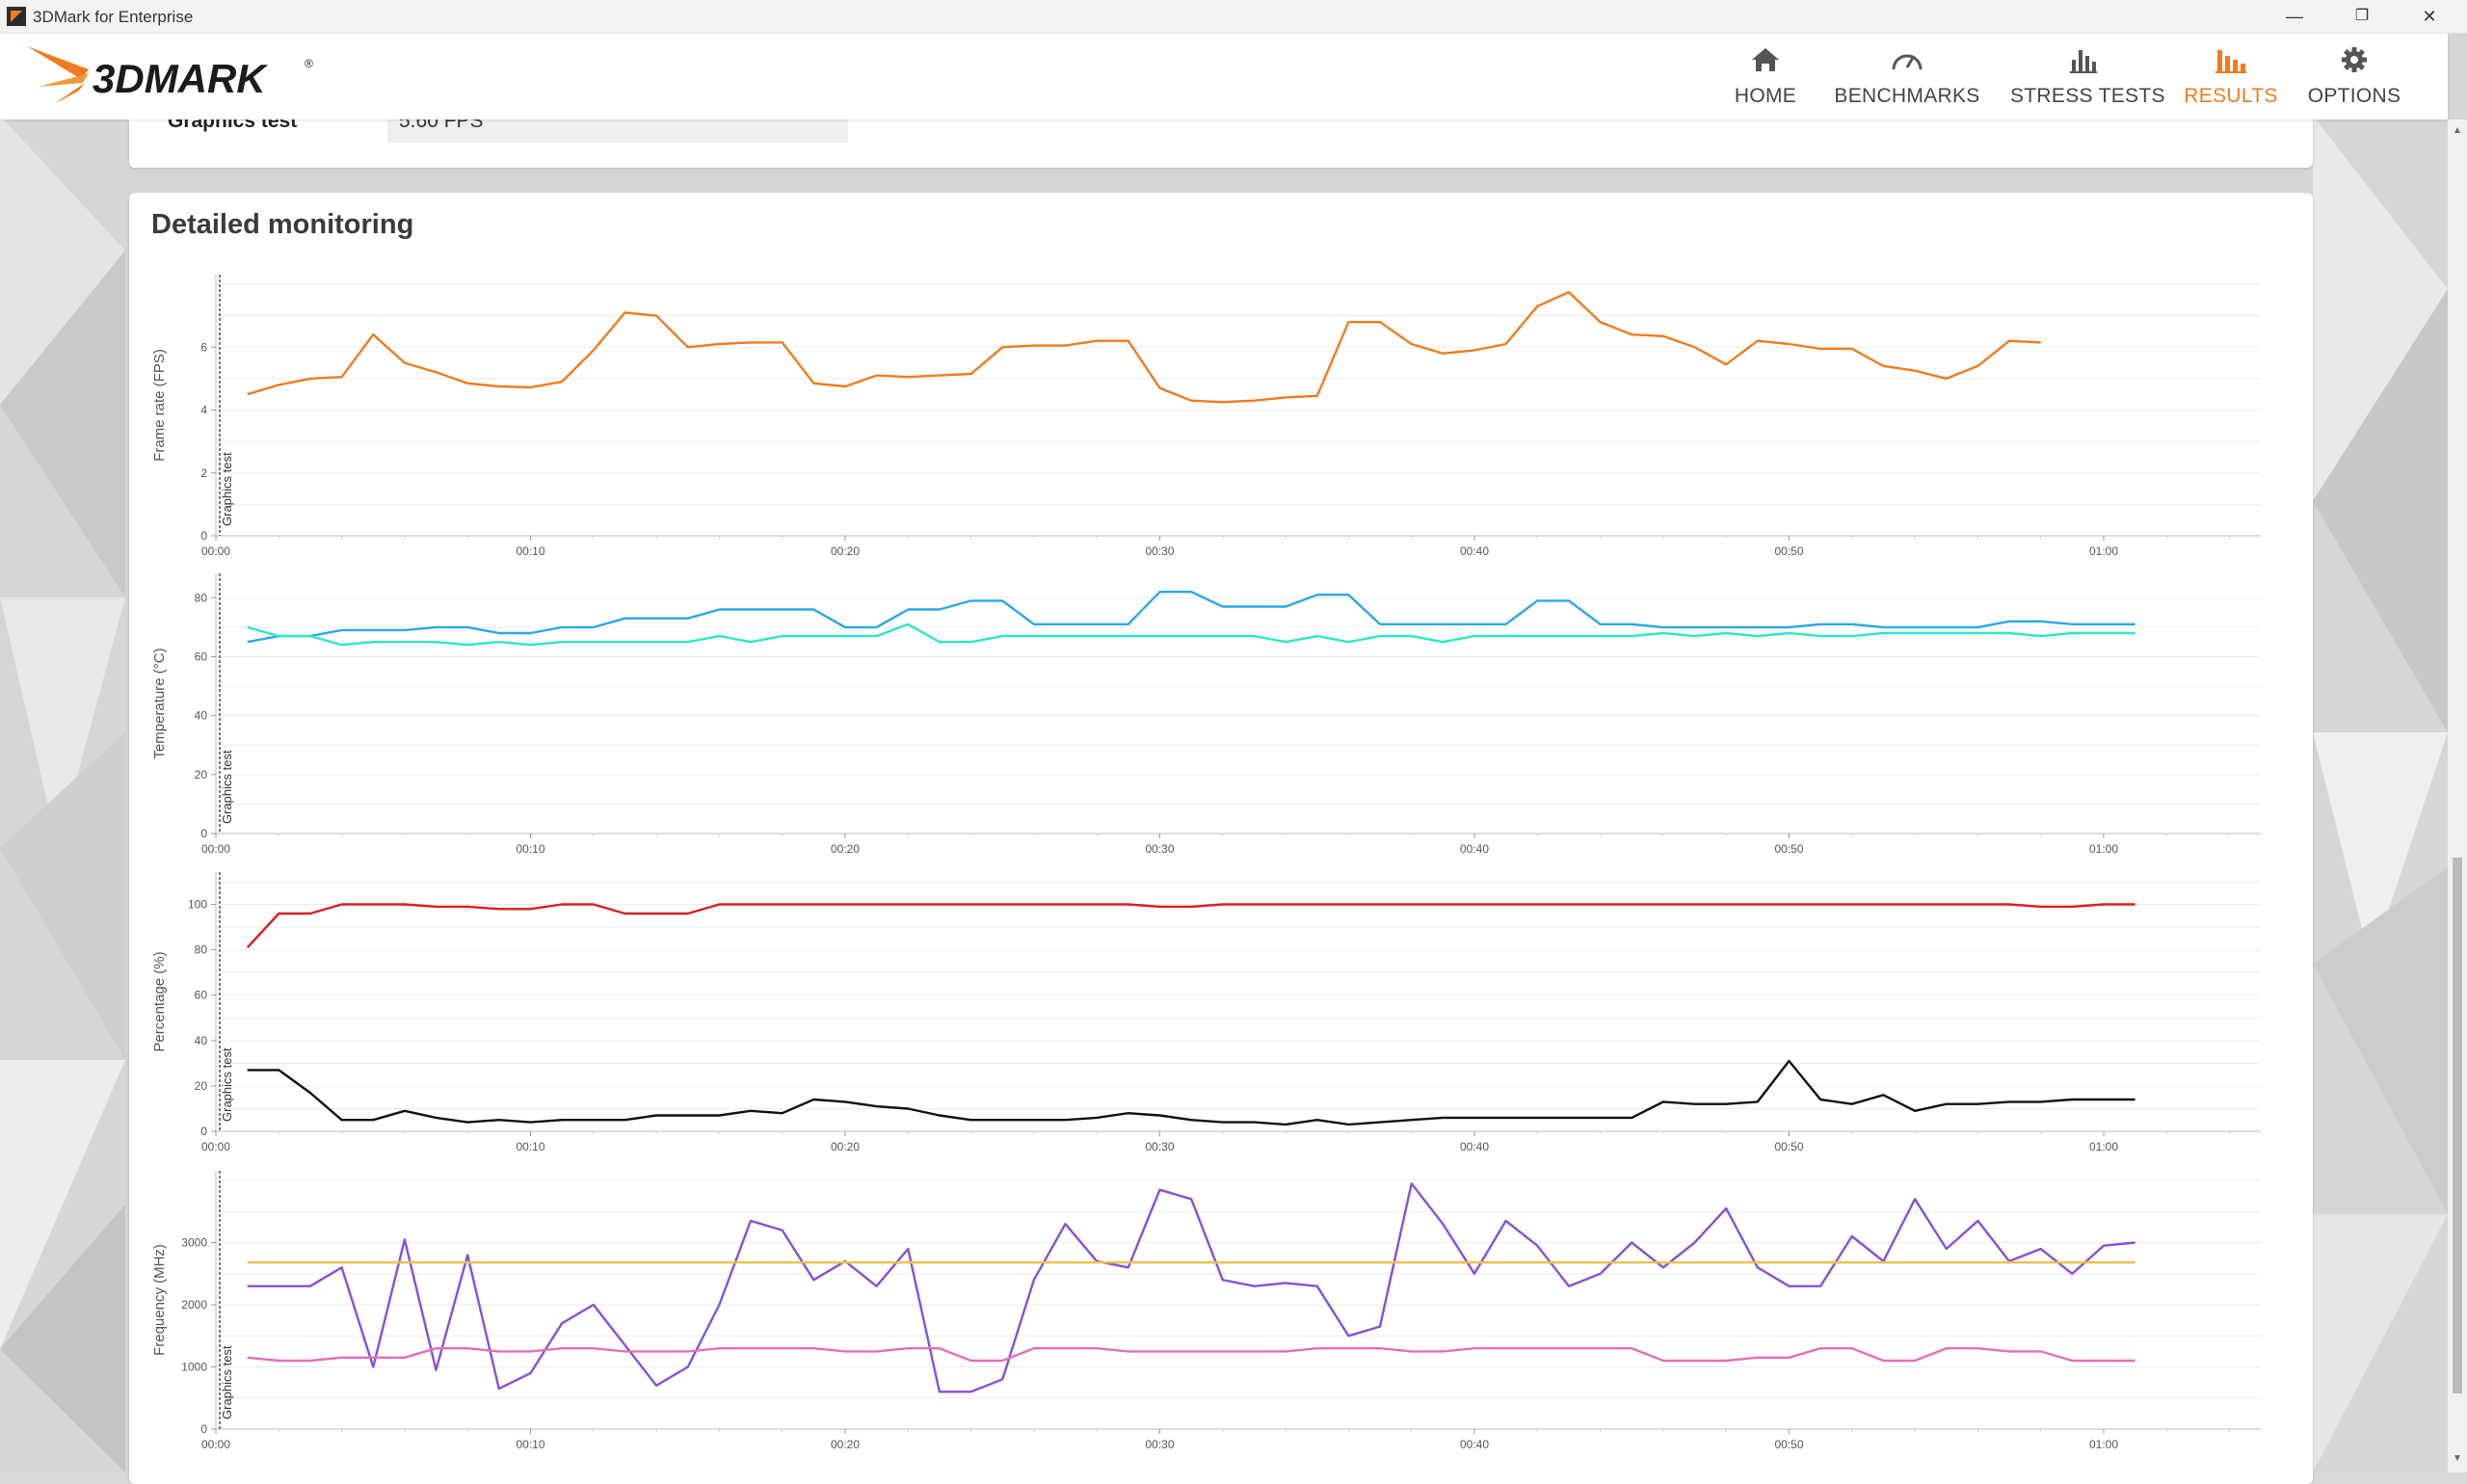  What do you see at coordinates (2429, 16) in the screenshot?
I see `close-button: ✕` at bounding box center [2429, 16].